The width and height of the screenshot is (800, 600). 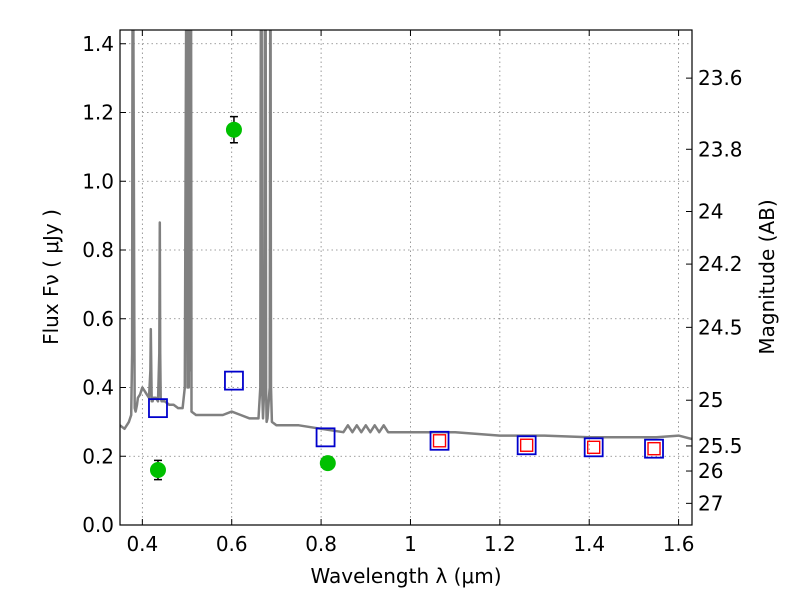 What do you see at coordinates (405, 576) in the screenshot?
I see `x-axis-label: Wavelength λ (μm)` at bounding box center [405, 576].